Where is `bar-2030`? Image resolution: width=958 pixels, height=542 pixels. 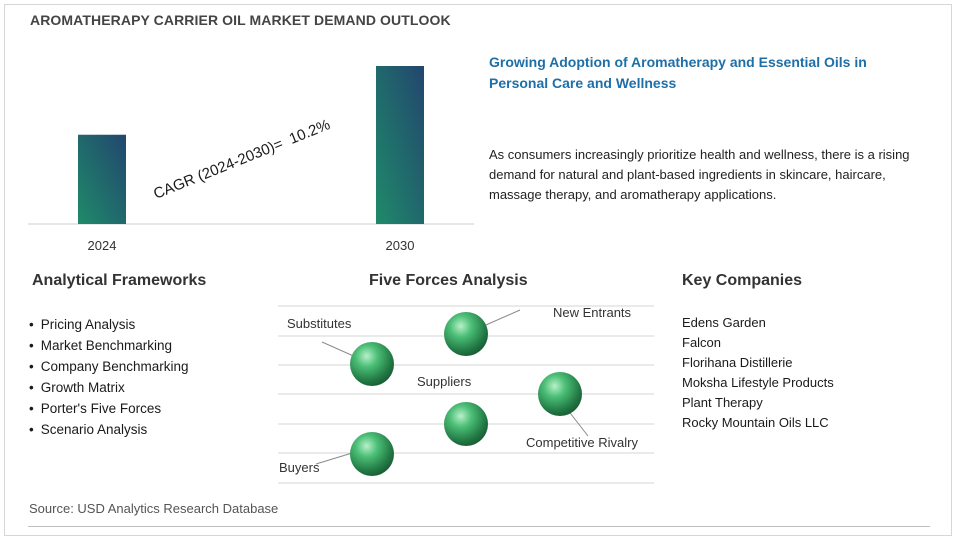
bar-2030 is located at coordinates (400, 145).